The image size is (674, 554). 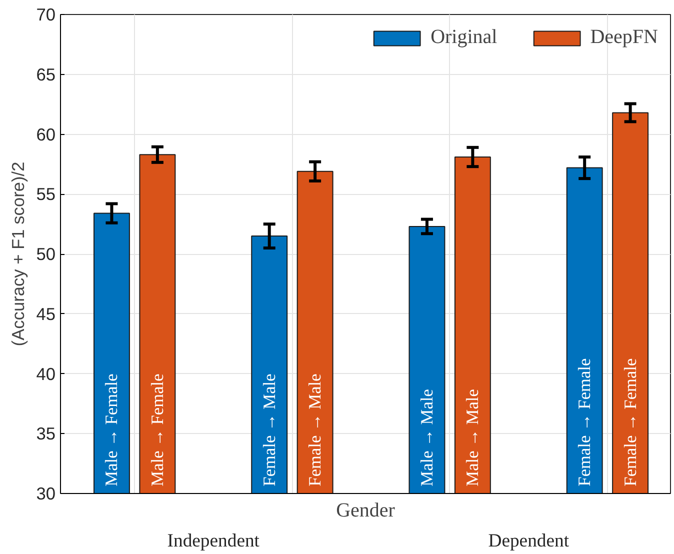 What do you see at coordinates (464, 37) in the screenshot?
I see `legend-label: Original` at bounding box center [464, 37].